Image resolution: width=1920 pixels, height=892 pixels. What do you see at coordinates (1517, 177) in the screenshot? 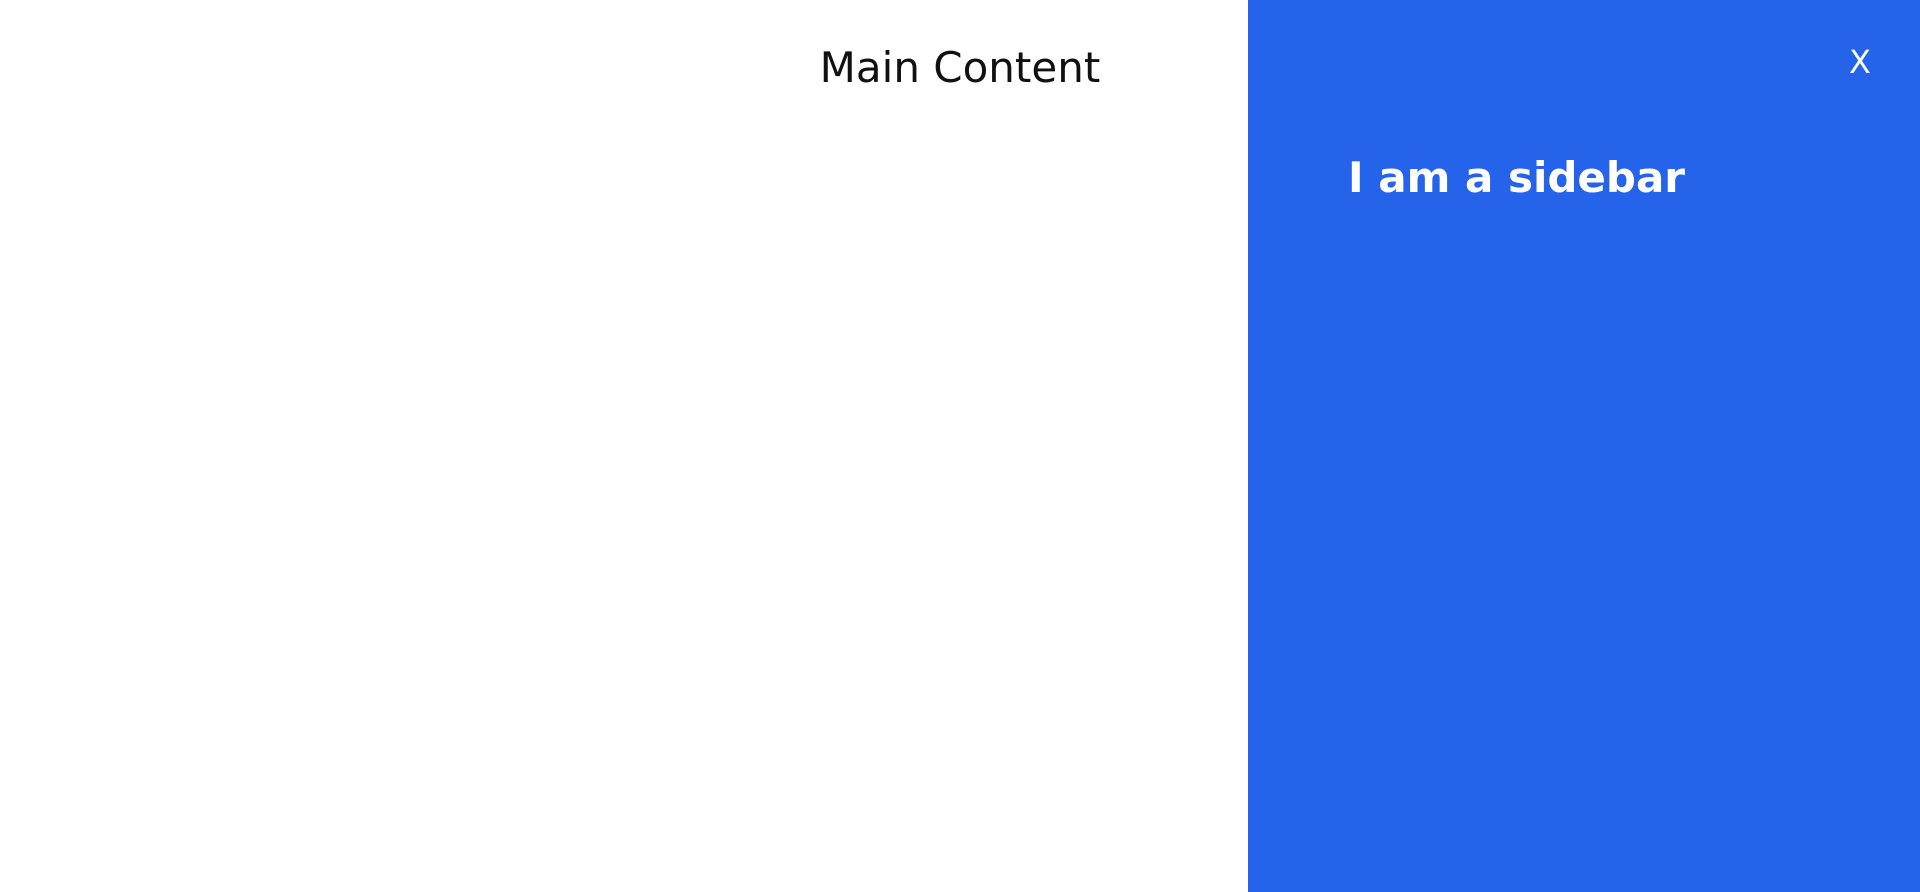
I see `sidebar-heading: I am a sidebar` at bounding box center [1517, 177].